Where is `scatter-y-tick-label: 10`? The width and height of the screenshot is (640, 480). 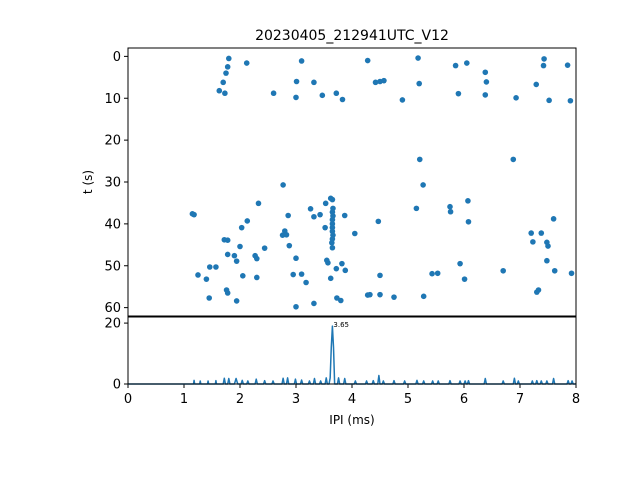 scatter-y-tick-label: 10 is located at coordinates (112, 99).